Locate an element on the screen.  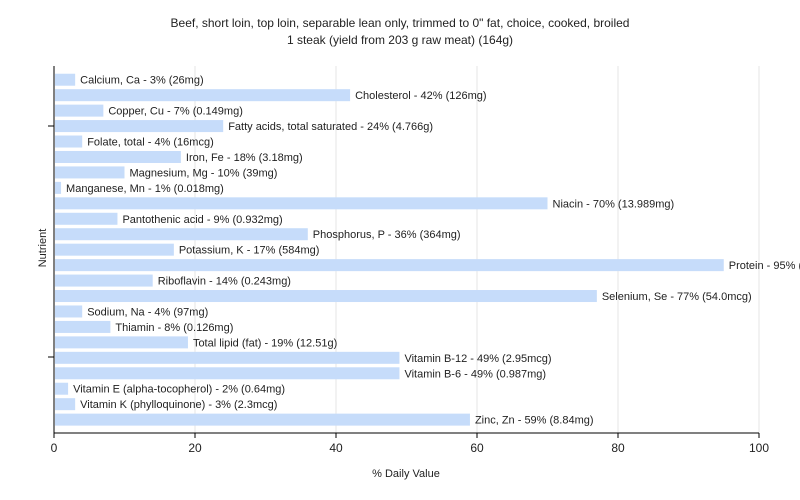
x-tick-label: 20 is located at coordinates (195, 448).